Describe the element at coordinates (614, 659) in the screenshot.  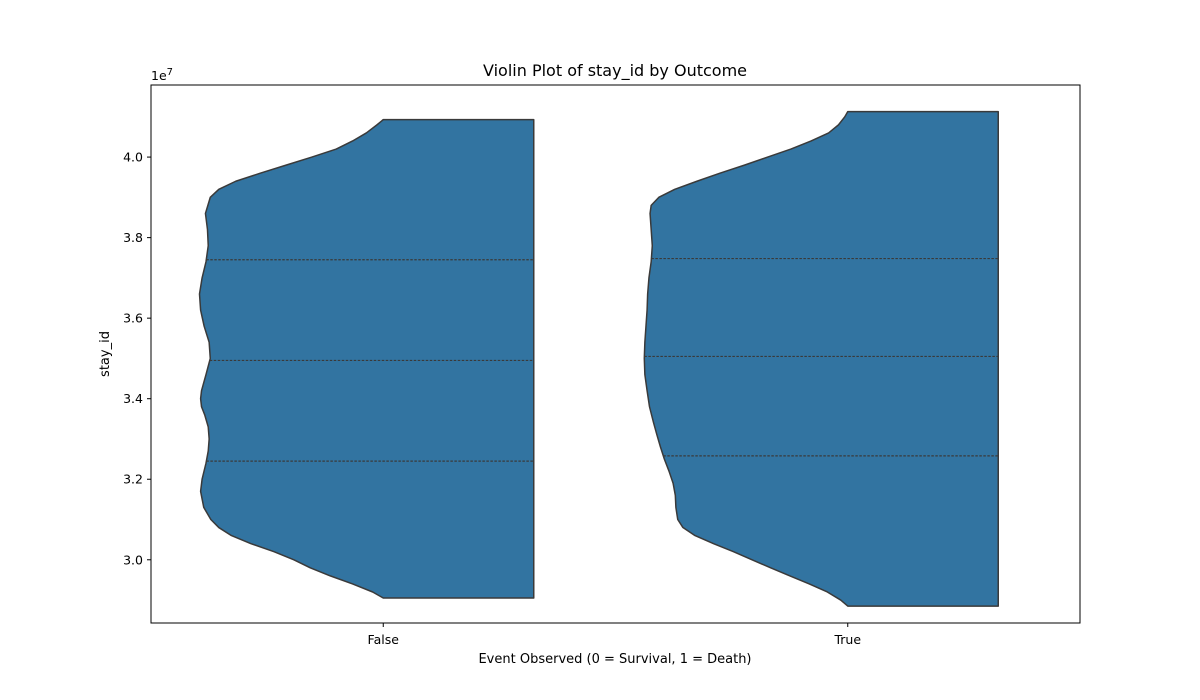
I see `x-axis-label: Event Observed (0 = Survival, 1 = Death)` at that location.